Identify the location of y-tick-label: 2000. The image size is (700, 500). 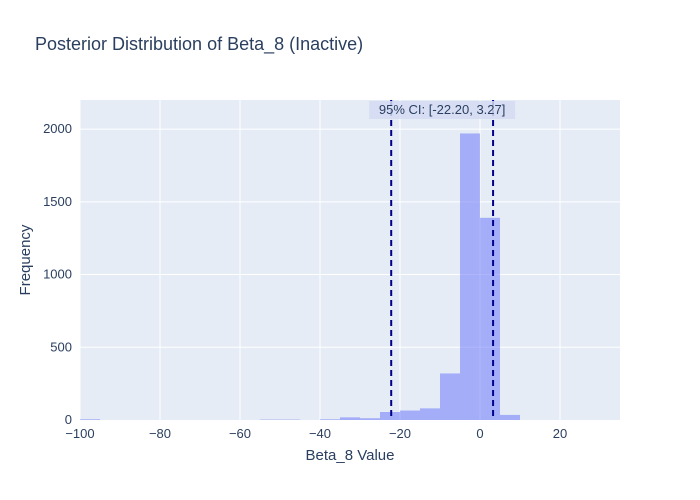
(57, 128).